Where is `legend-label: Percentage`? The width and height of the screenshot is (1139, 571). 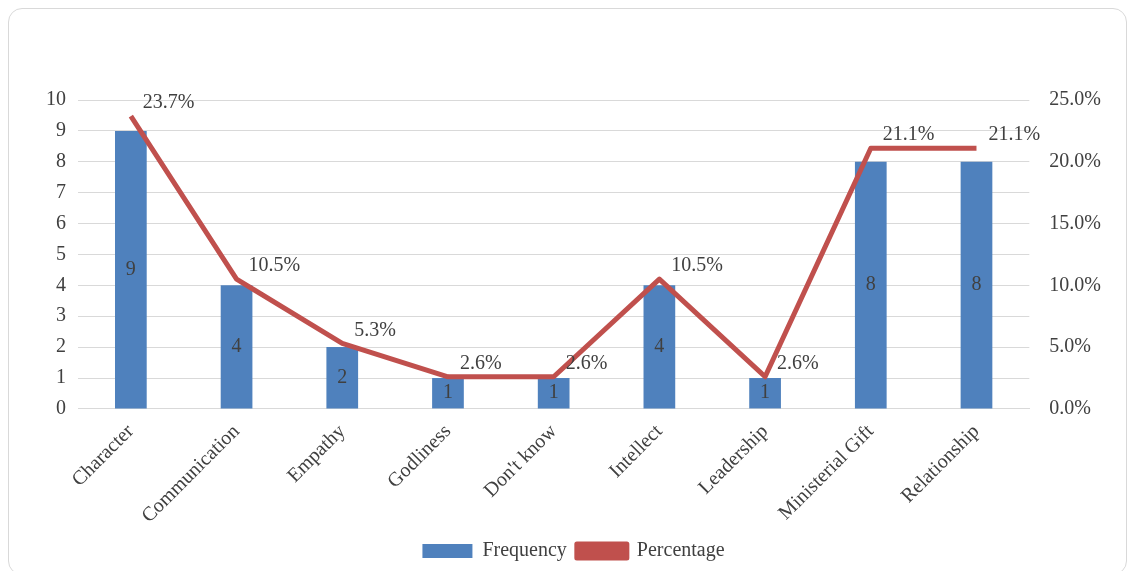 legend-label: Percentage is located at coordinates (680, 550).